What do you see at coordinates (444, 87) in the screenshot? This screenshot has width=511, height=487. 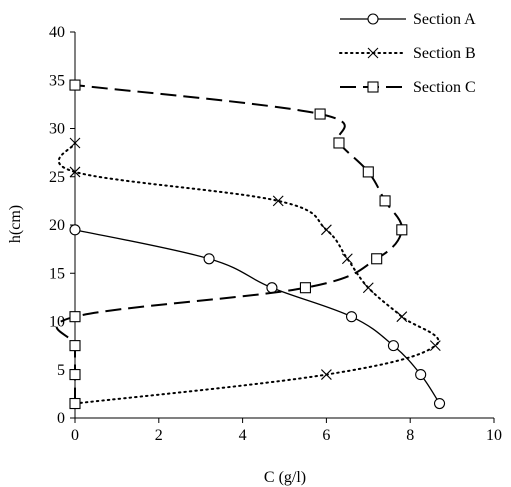 I see `legend-label-section-c: Section C` at bounding box center [444, 87].